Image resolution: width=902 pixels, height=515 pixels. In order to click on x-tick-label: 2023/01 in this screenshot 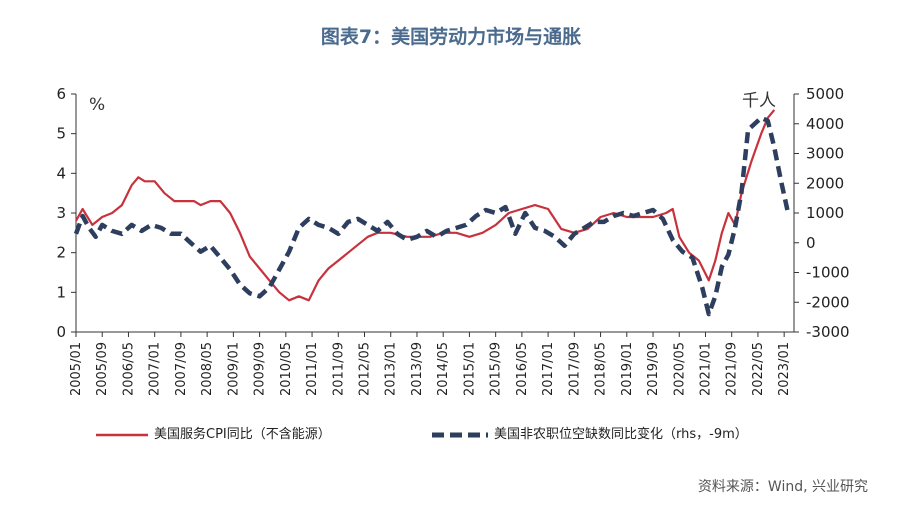, I will do `click(784, 369)`.